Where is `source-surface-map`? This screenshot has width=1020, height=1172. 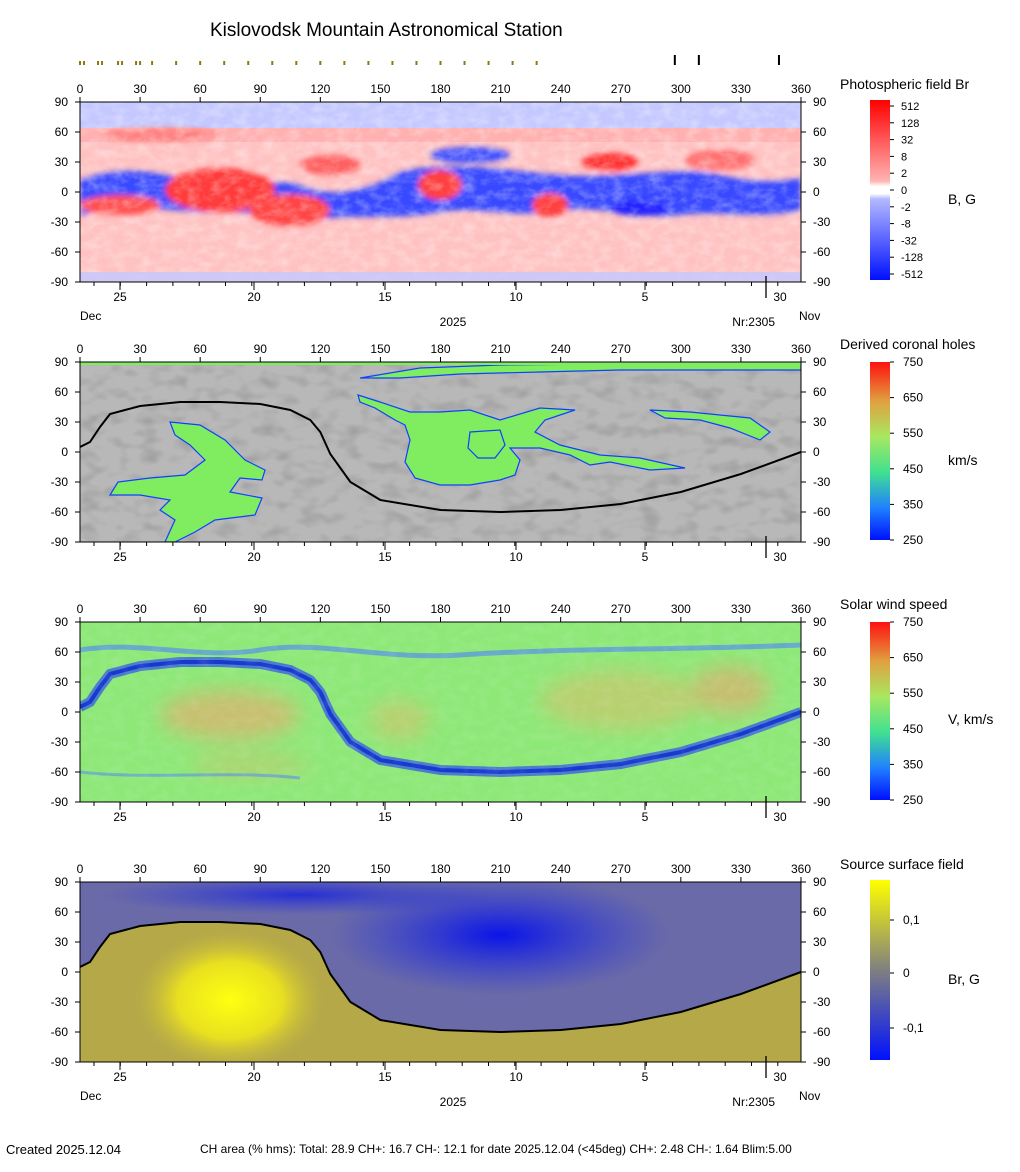
source-surface-map is located at coordinates (440, 972).